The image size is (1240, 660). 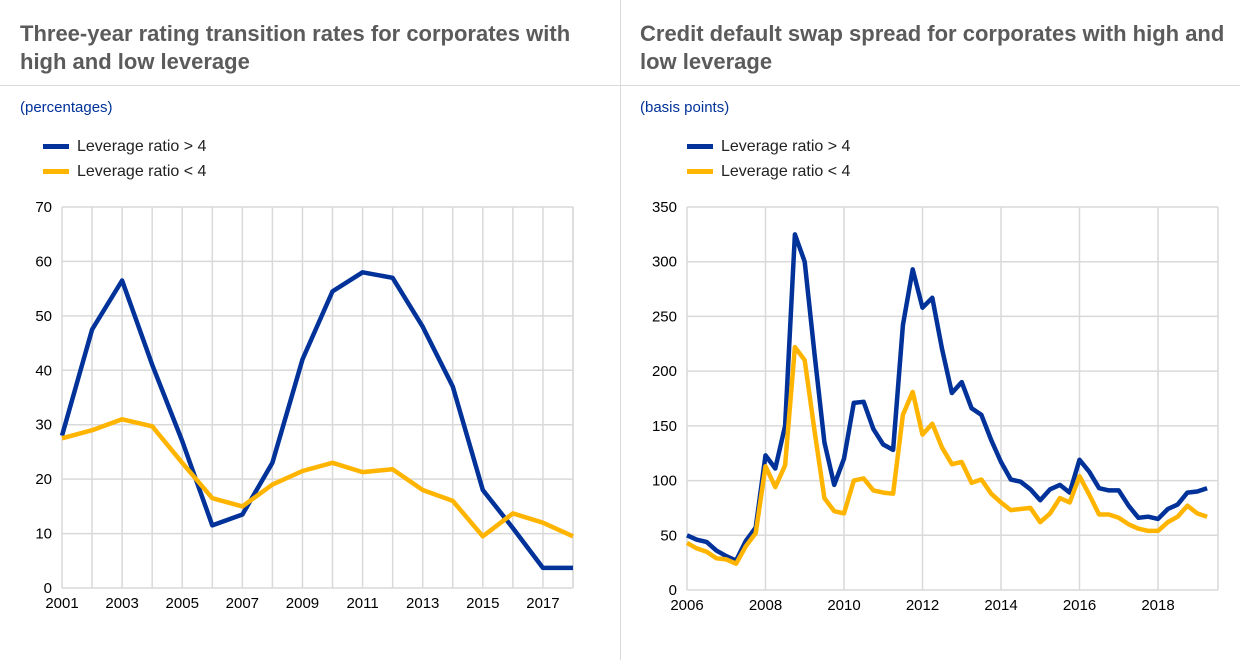 What do you see at coordinates (422, 603) in the screenshot?
I see `x-tick-label: 2013` at bounding box center [422, 603].